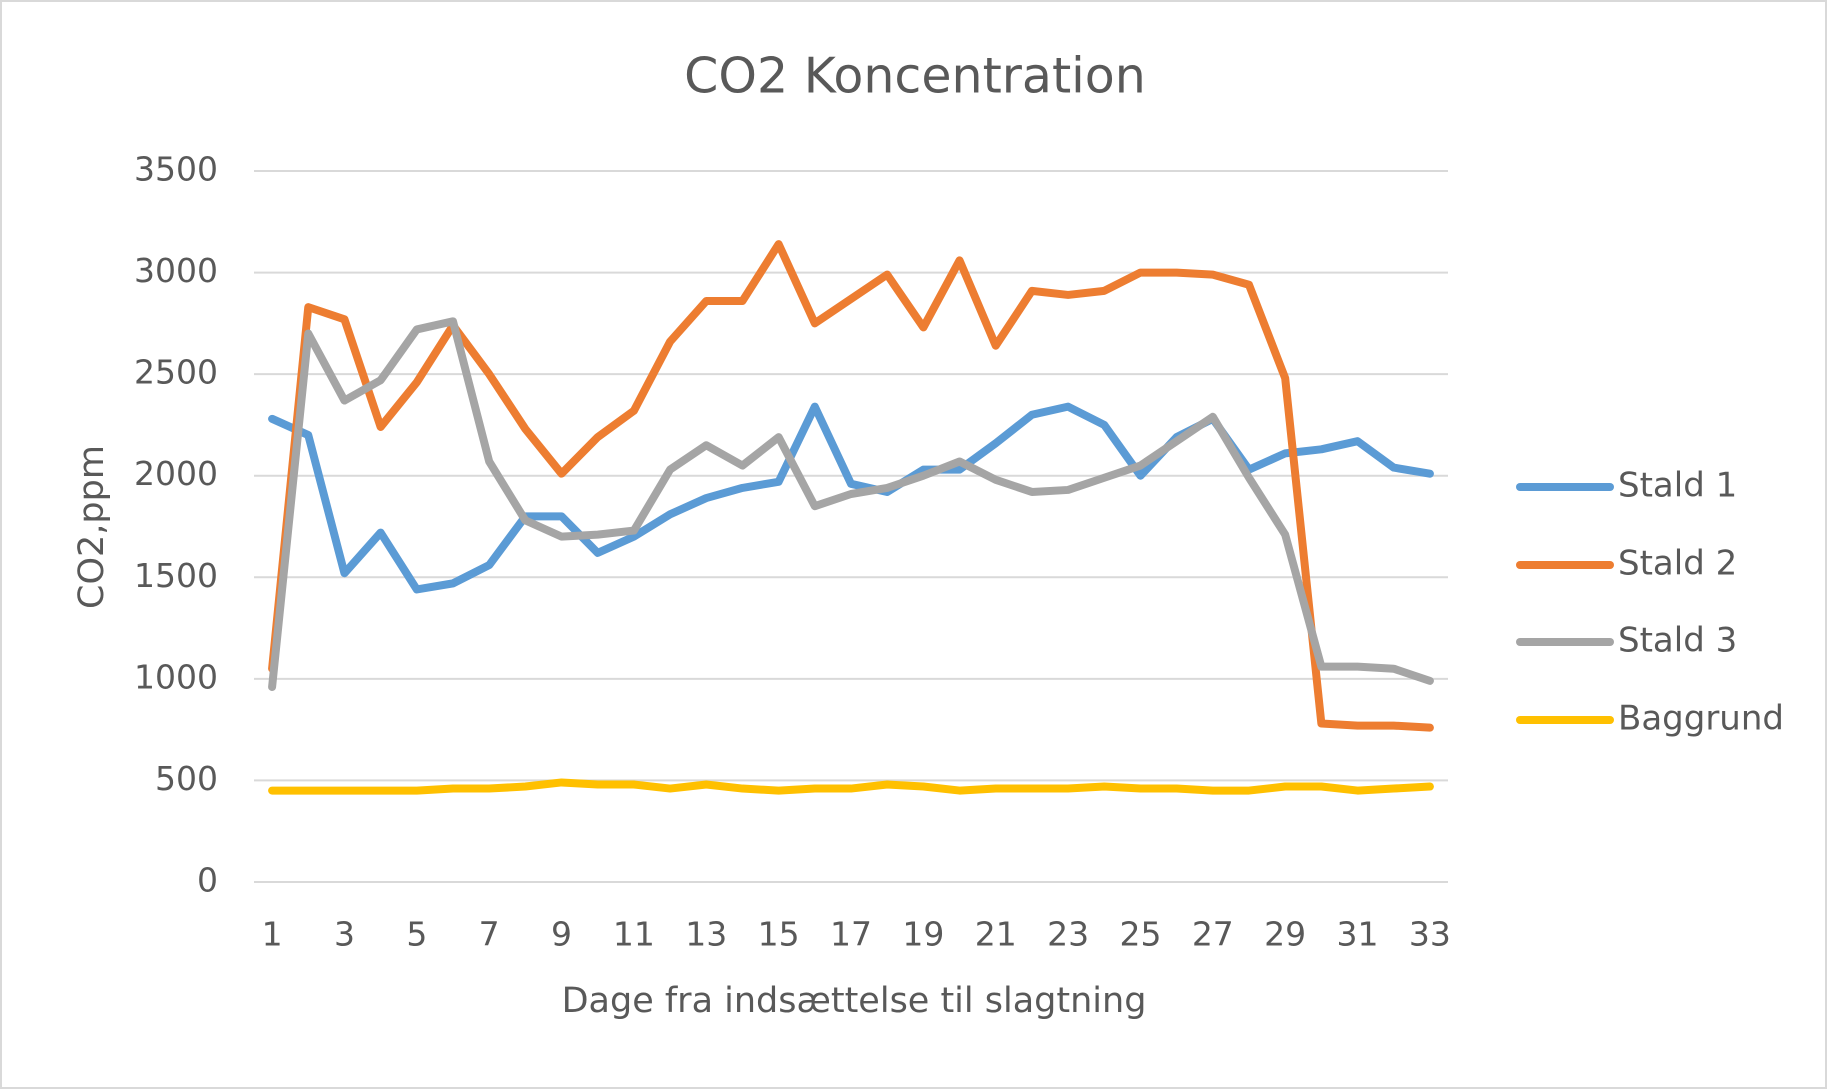 The height and width of the screenshot is (1089, 1827). I want to click on x-tick-label: 21, so click(996, 934).